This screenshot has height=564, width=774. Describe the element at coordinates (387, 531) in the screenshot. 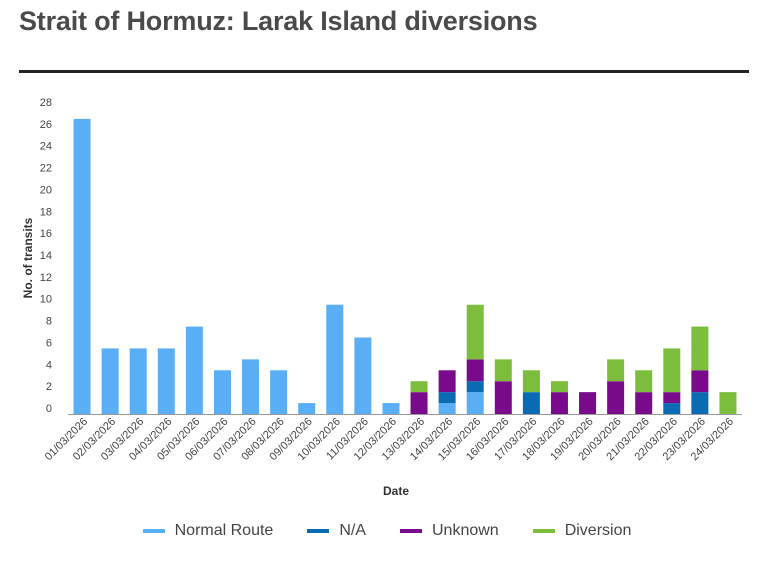

I see `legend: Normal Route N/A Unknown Diversion` at that location.